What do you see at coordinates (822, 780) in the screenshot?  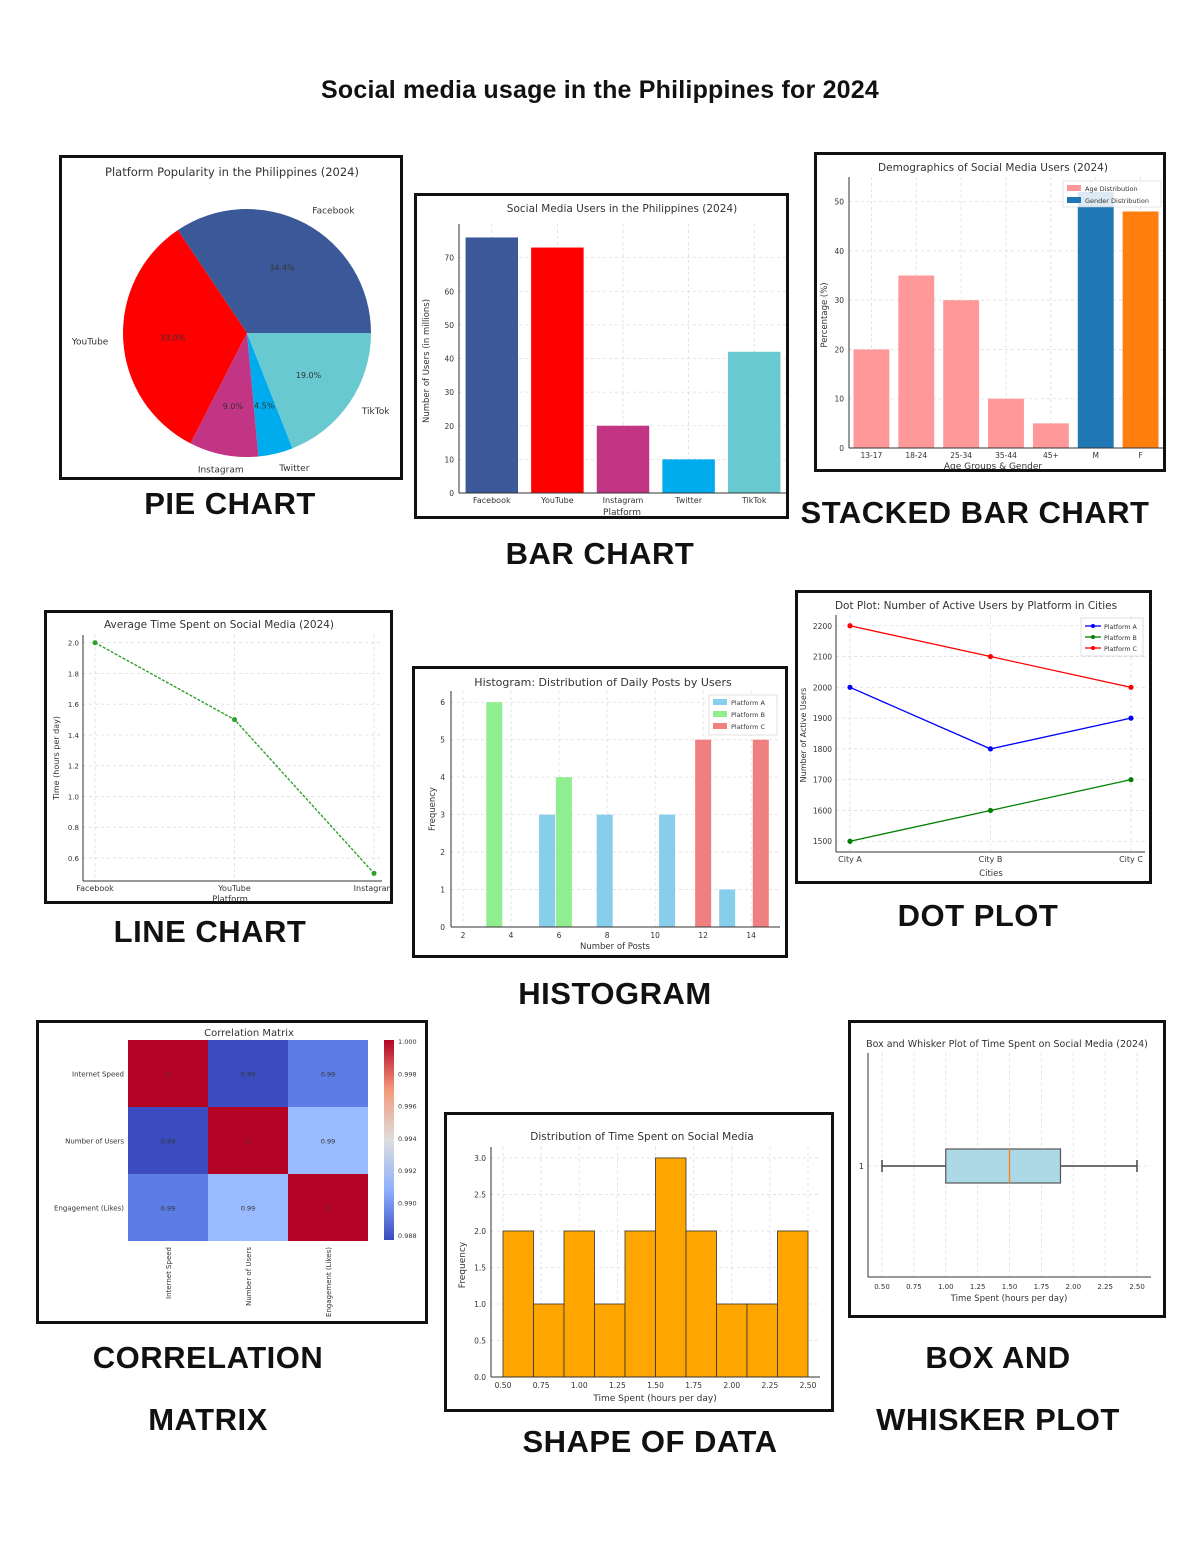 I see `svg-text: 1700` at bounding box center [822, 780].